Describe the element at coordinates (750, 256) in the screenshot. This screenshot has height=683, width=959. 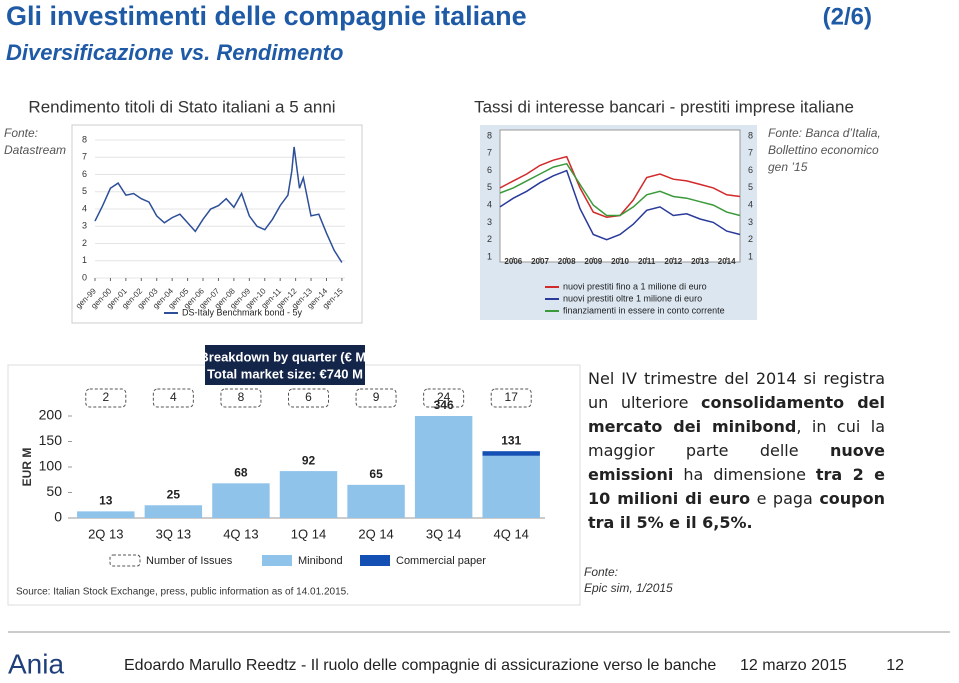
I see `y2-tick-label: 1` at that location.